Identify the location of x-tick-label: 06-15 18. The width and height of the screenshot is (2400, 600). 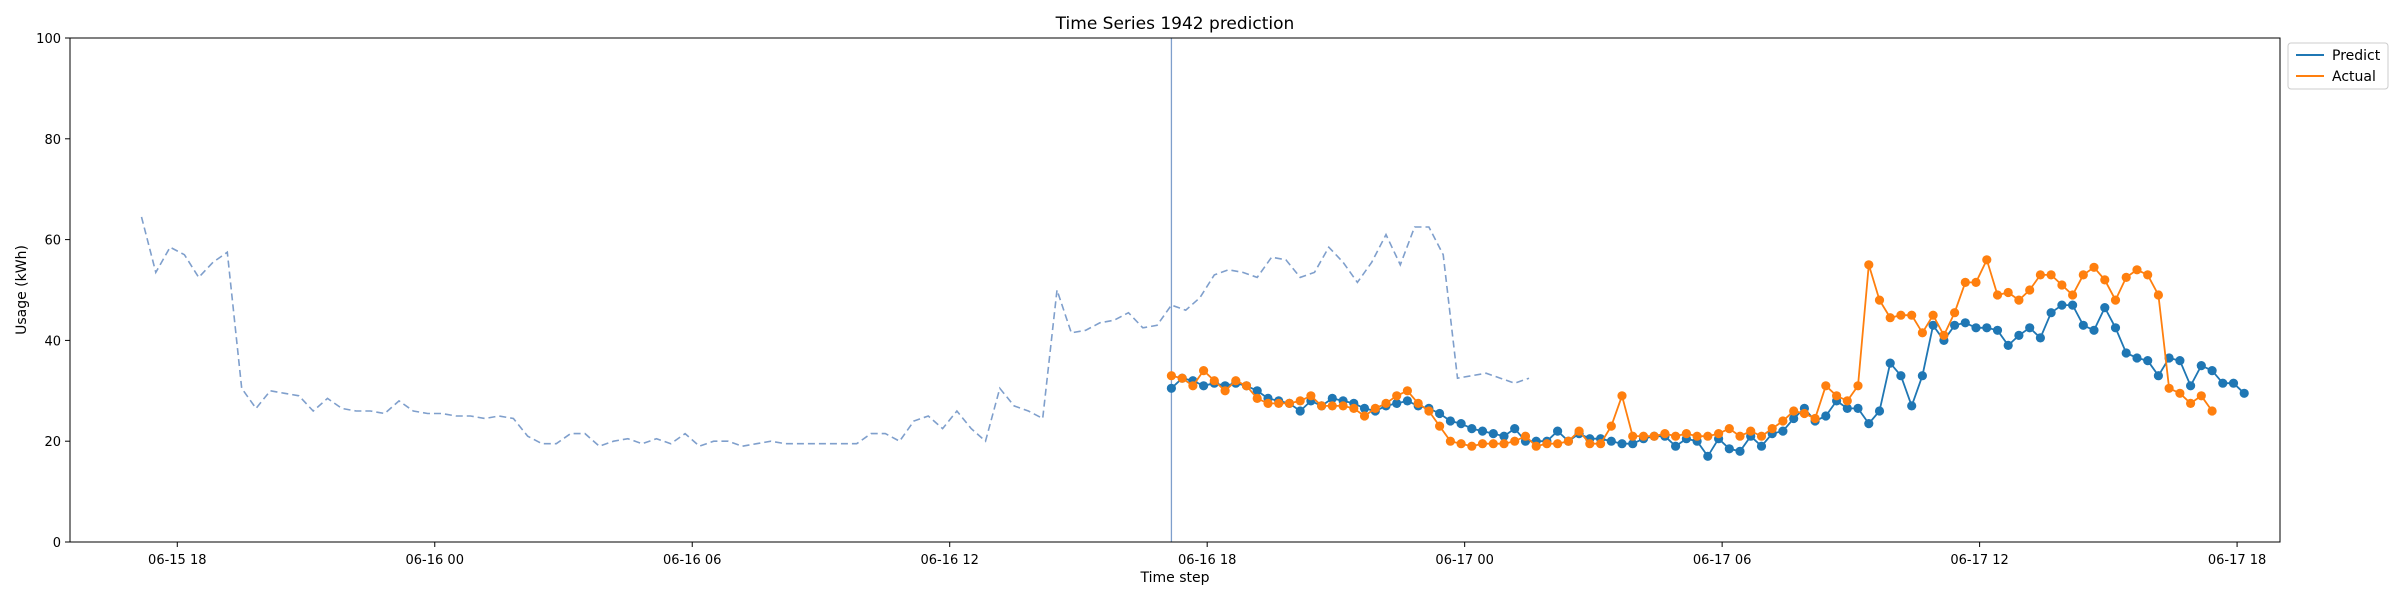
(177, 560).